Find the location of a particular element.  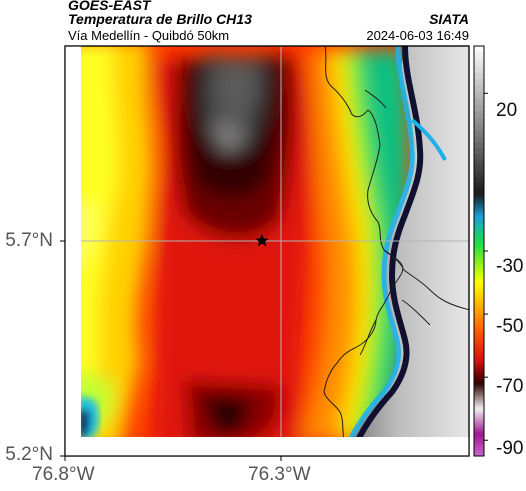

colorbar-tick-minus70: -70 is located at coordinates (510, 386).